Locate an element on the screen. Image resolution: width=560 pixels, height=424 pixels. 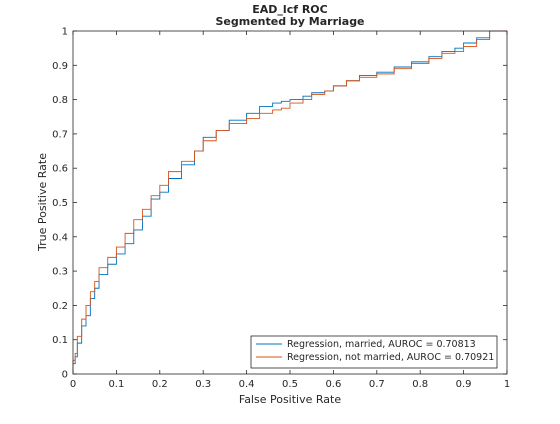
x-axis-label: False Positive Rate is located at coordinates (290, 399).